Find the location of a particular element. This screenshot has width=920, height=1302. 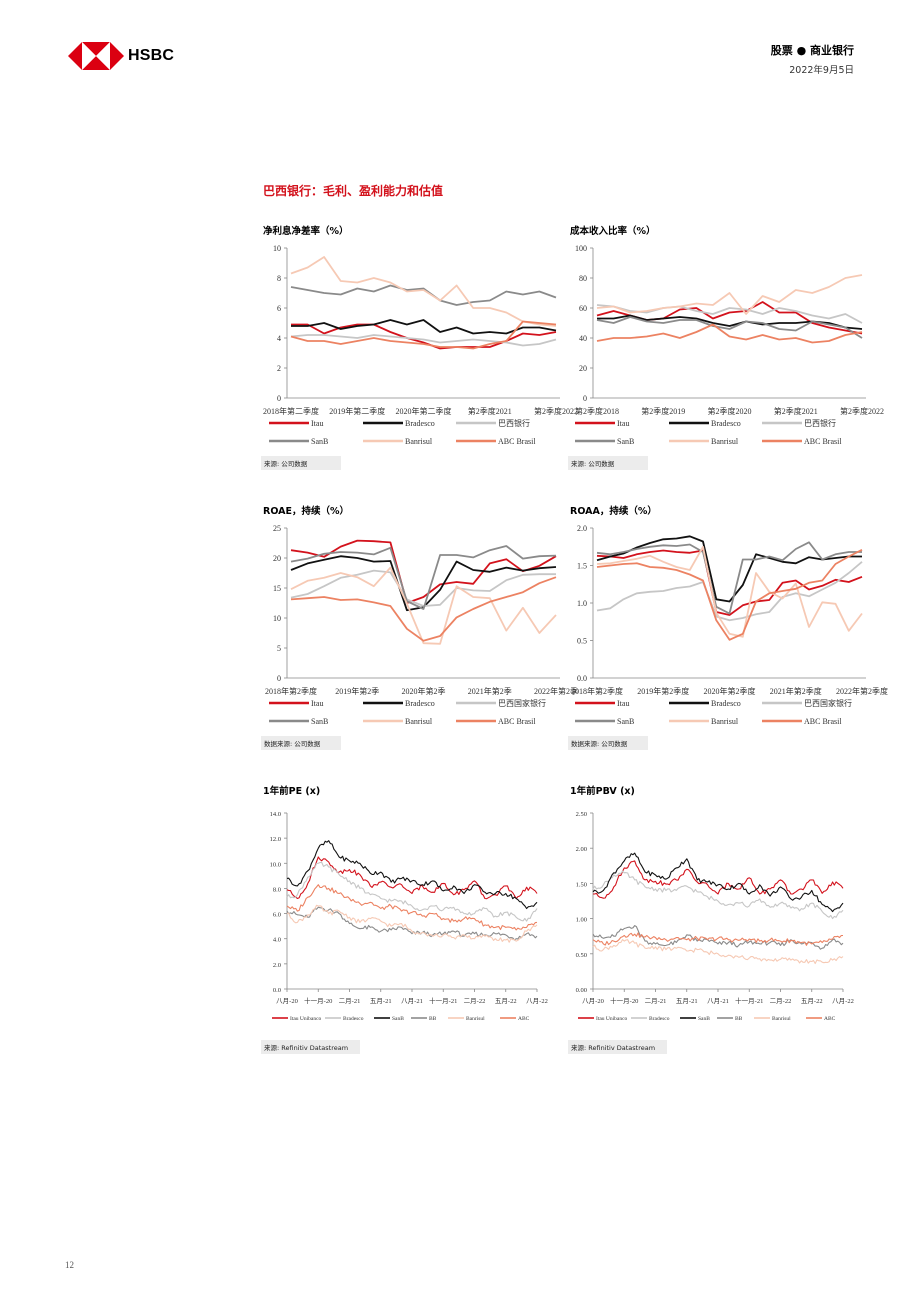

chart-title-pbv: 1年前PBV (x) is located at coordinates (602, 791).